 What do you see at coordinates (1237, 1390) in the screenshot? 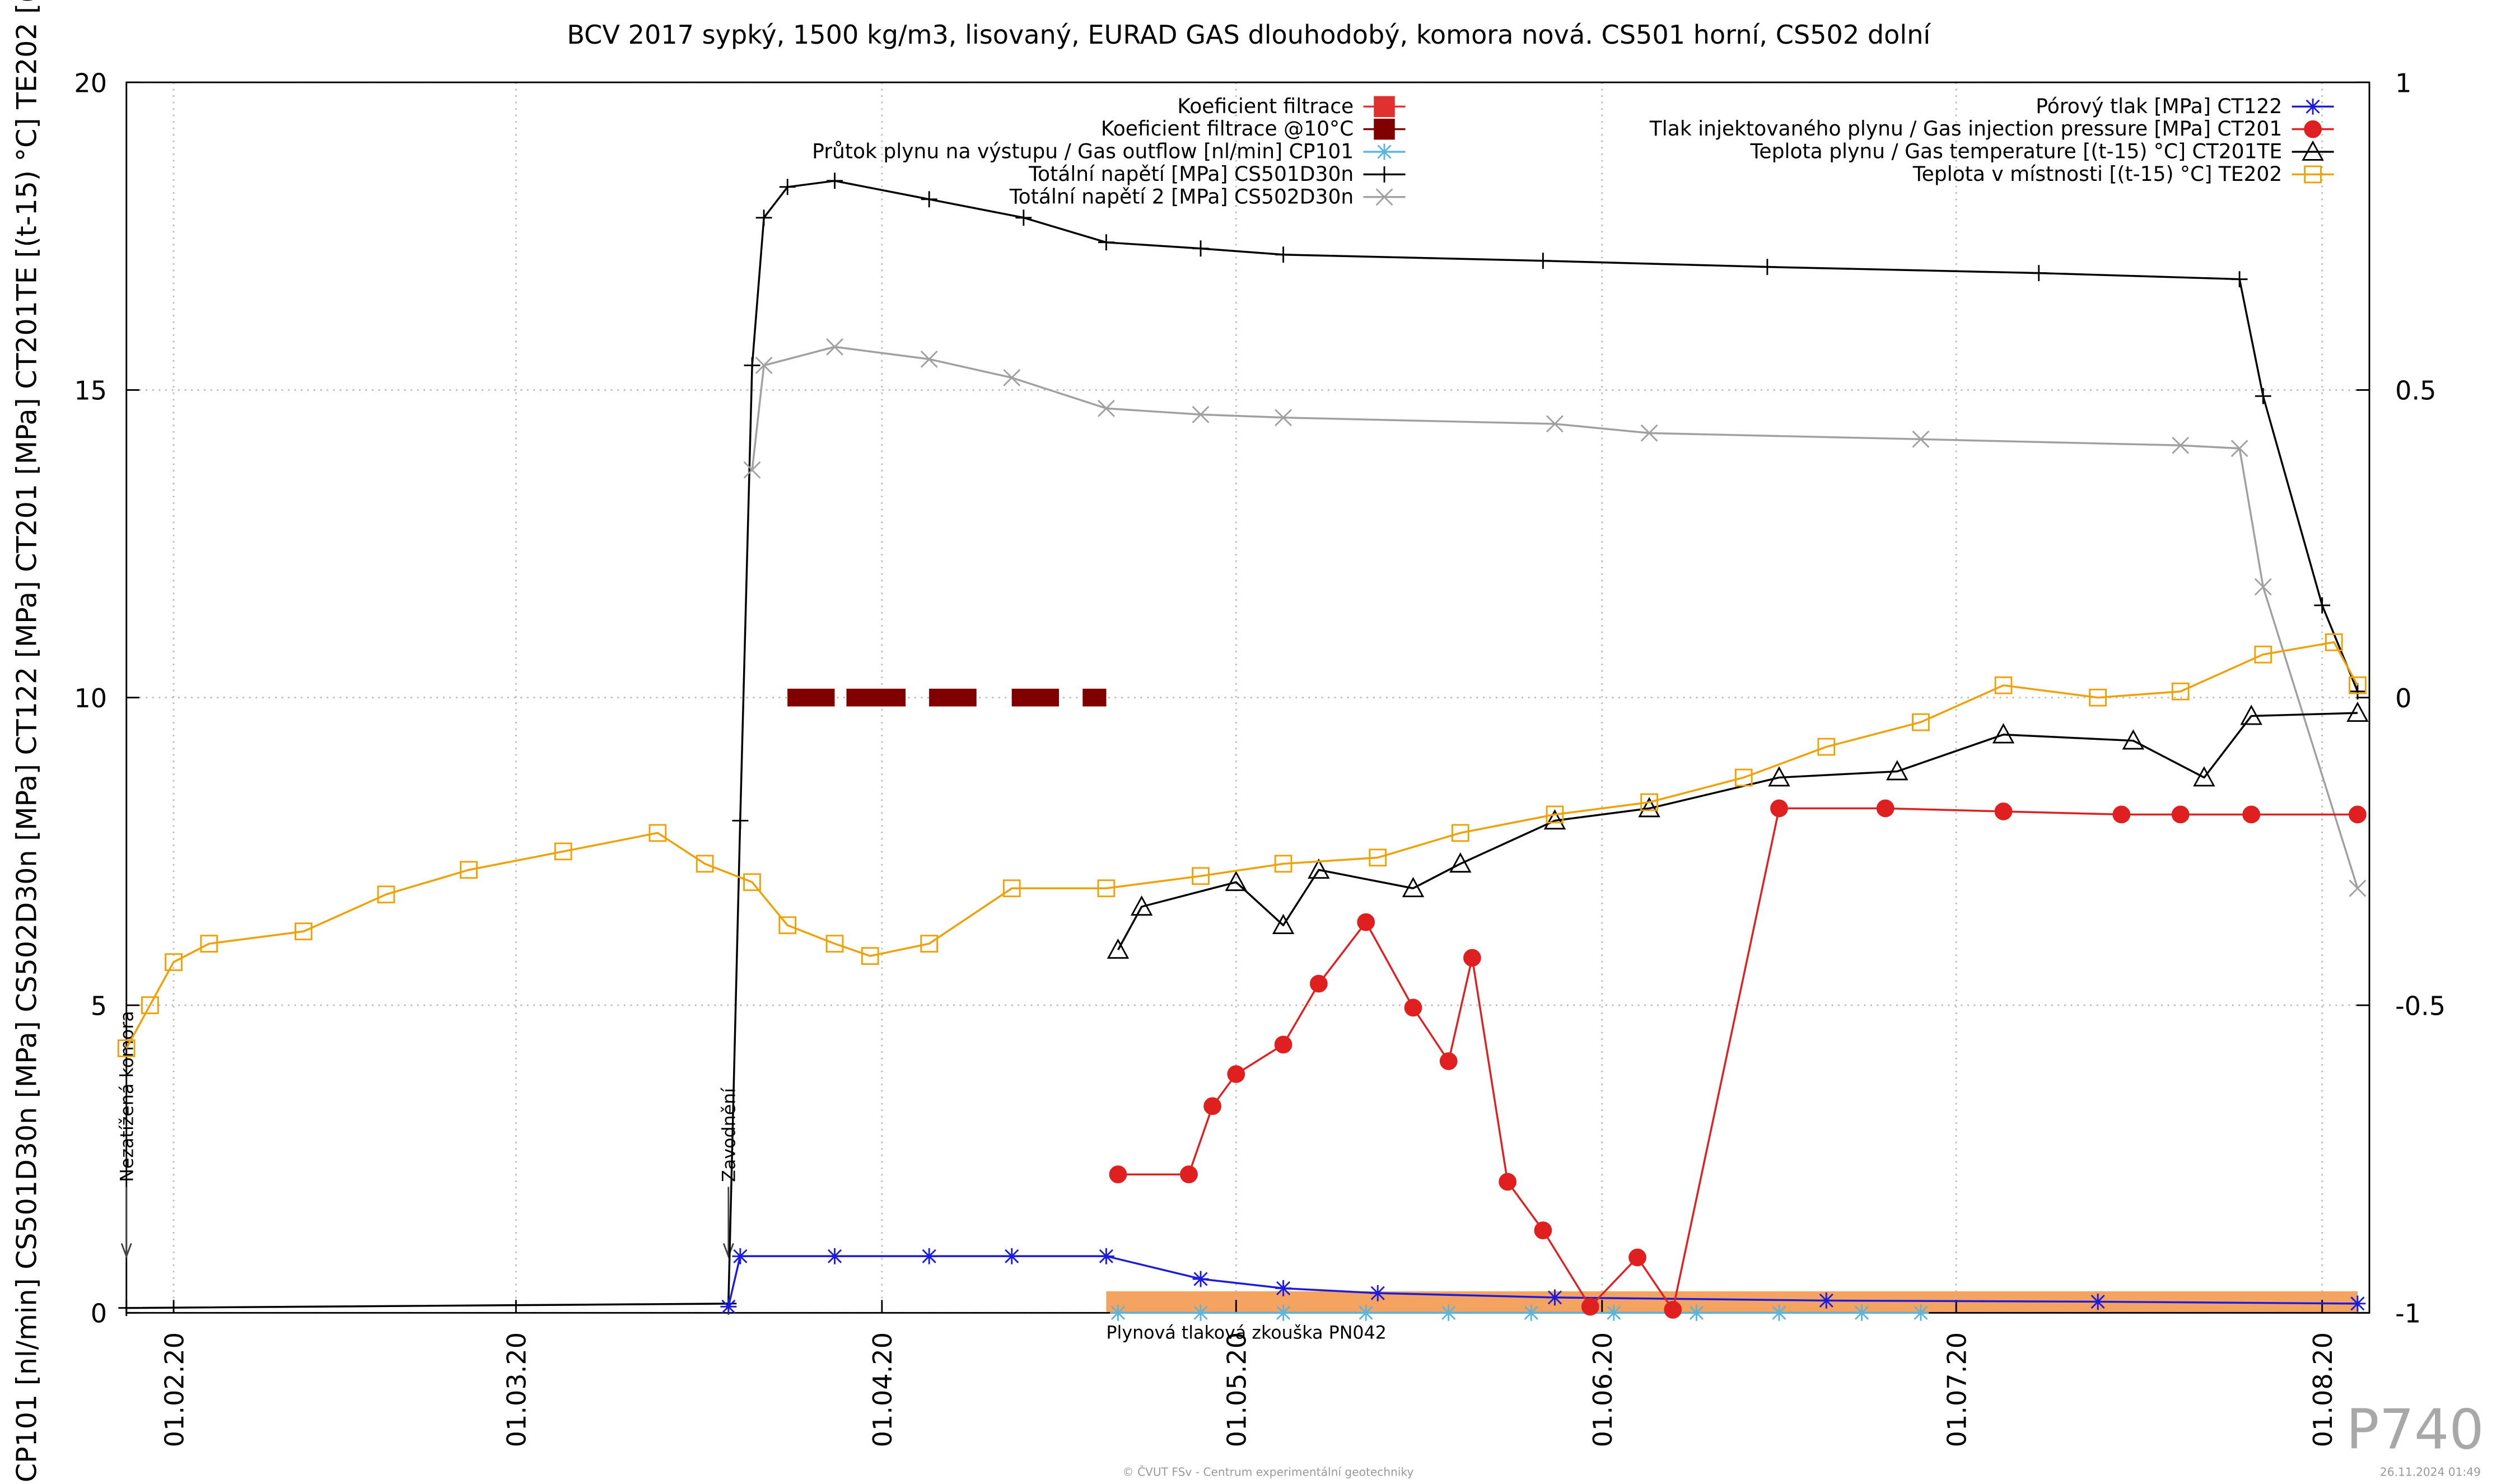
I see `x-tick-label: 01.05.20` at bounding box center [1237, 1390].